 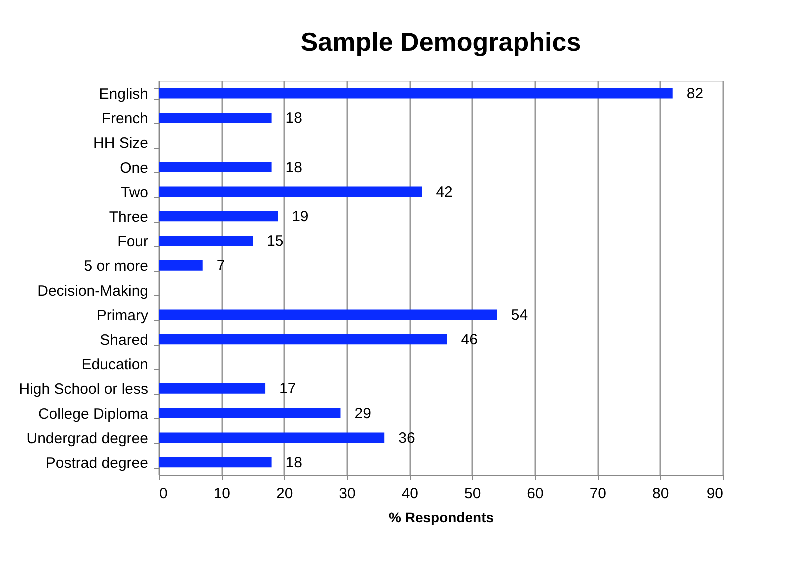 I want to click on y-tick-label: Shared, so click(x=124, y=340).